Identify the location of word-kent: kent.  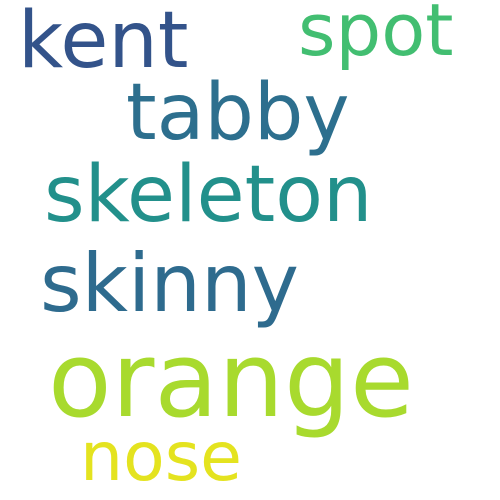
(103, 43).